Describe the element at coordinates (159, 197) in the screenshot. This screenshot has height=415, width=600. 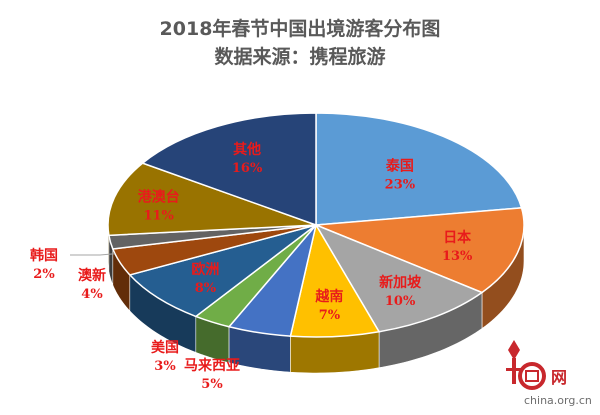
I see `slice-label-9: 港澳台` at that location.